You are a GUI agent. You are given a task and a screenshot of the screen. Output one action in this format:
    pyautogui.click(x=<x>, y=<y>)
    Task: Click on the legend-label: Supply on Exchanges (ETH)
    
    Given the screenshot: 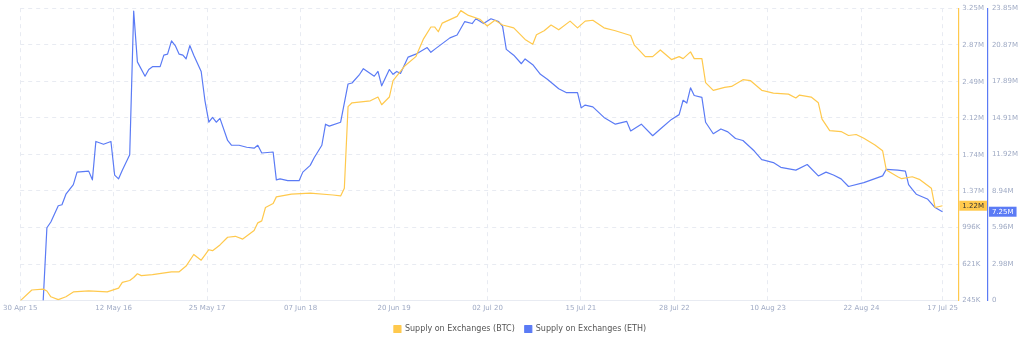 What is the action you would take?
    pyautogui.click(x=591, y=329)
    